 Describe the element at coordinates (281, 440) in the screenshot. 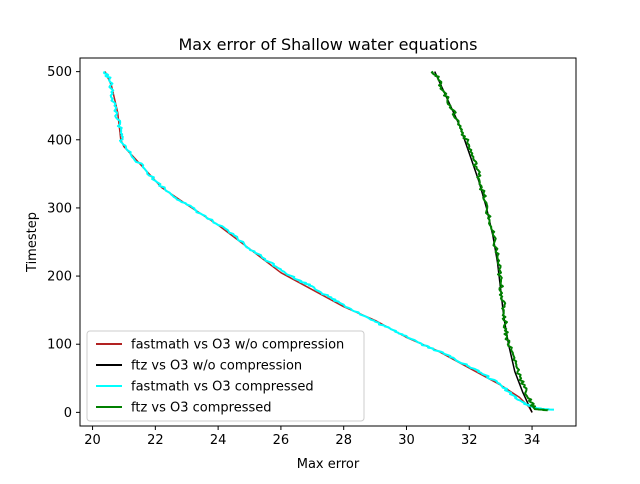

I see `x-tick-label: 26` at that location.